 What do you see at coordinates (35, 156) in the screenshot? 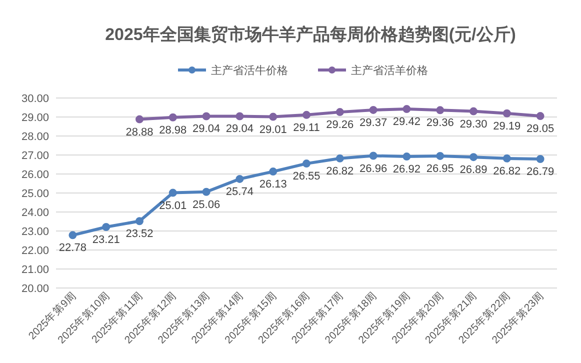
I see `y-tick-label: 27.00` at bounding box center [35, 156].